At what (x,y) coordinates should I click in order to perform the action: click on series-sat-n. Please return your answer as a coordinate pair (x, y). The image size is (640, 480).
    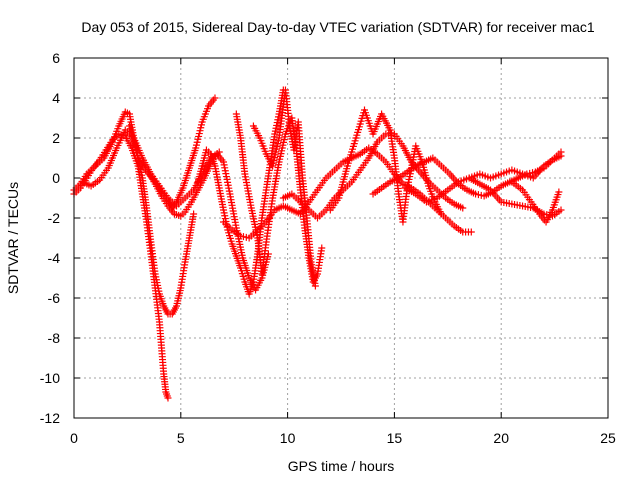
    Looking at the image, I should click on (535, 202).